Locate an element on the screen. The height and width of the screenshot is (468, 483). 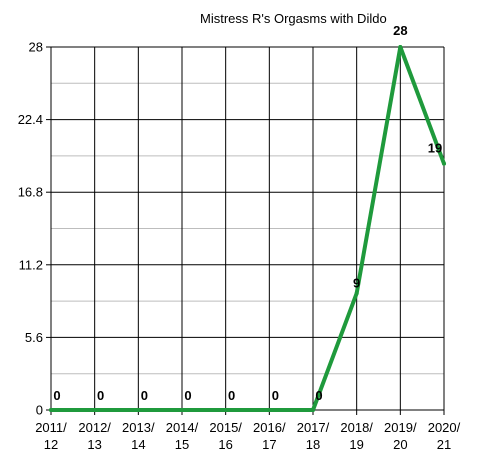
chart-title: Mistress R's Orgasms with Dildo is located at coordinates (293, 18).